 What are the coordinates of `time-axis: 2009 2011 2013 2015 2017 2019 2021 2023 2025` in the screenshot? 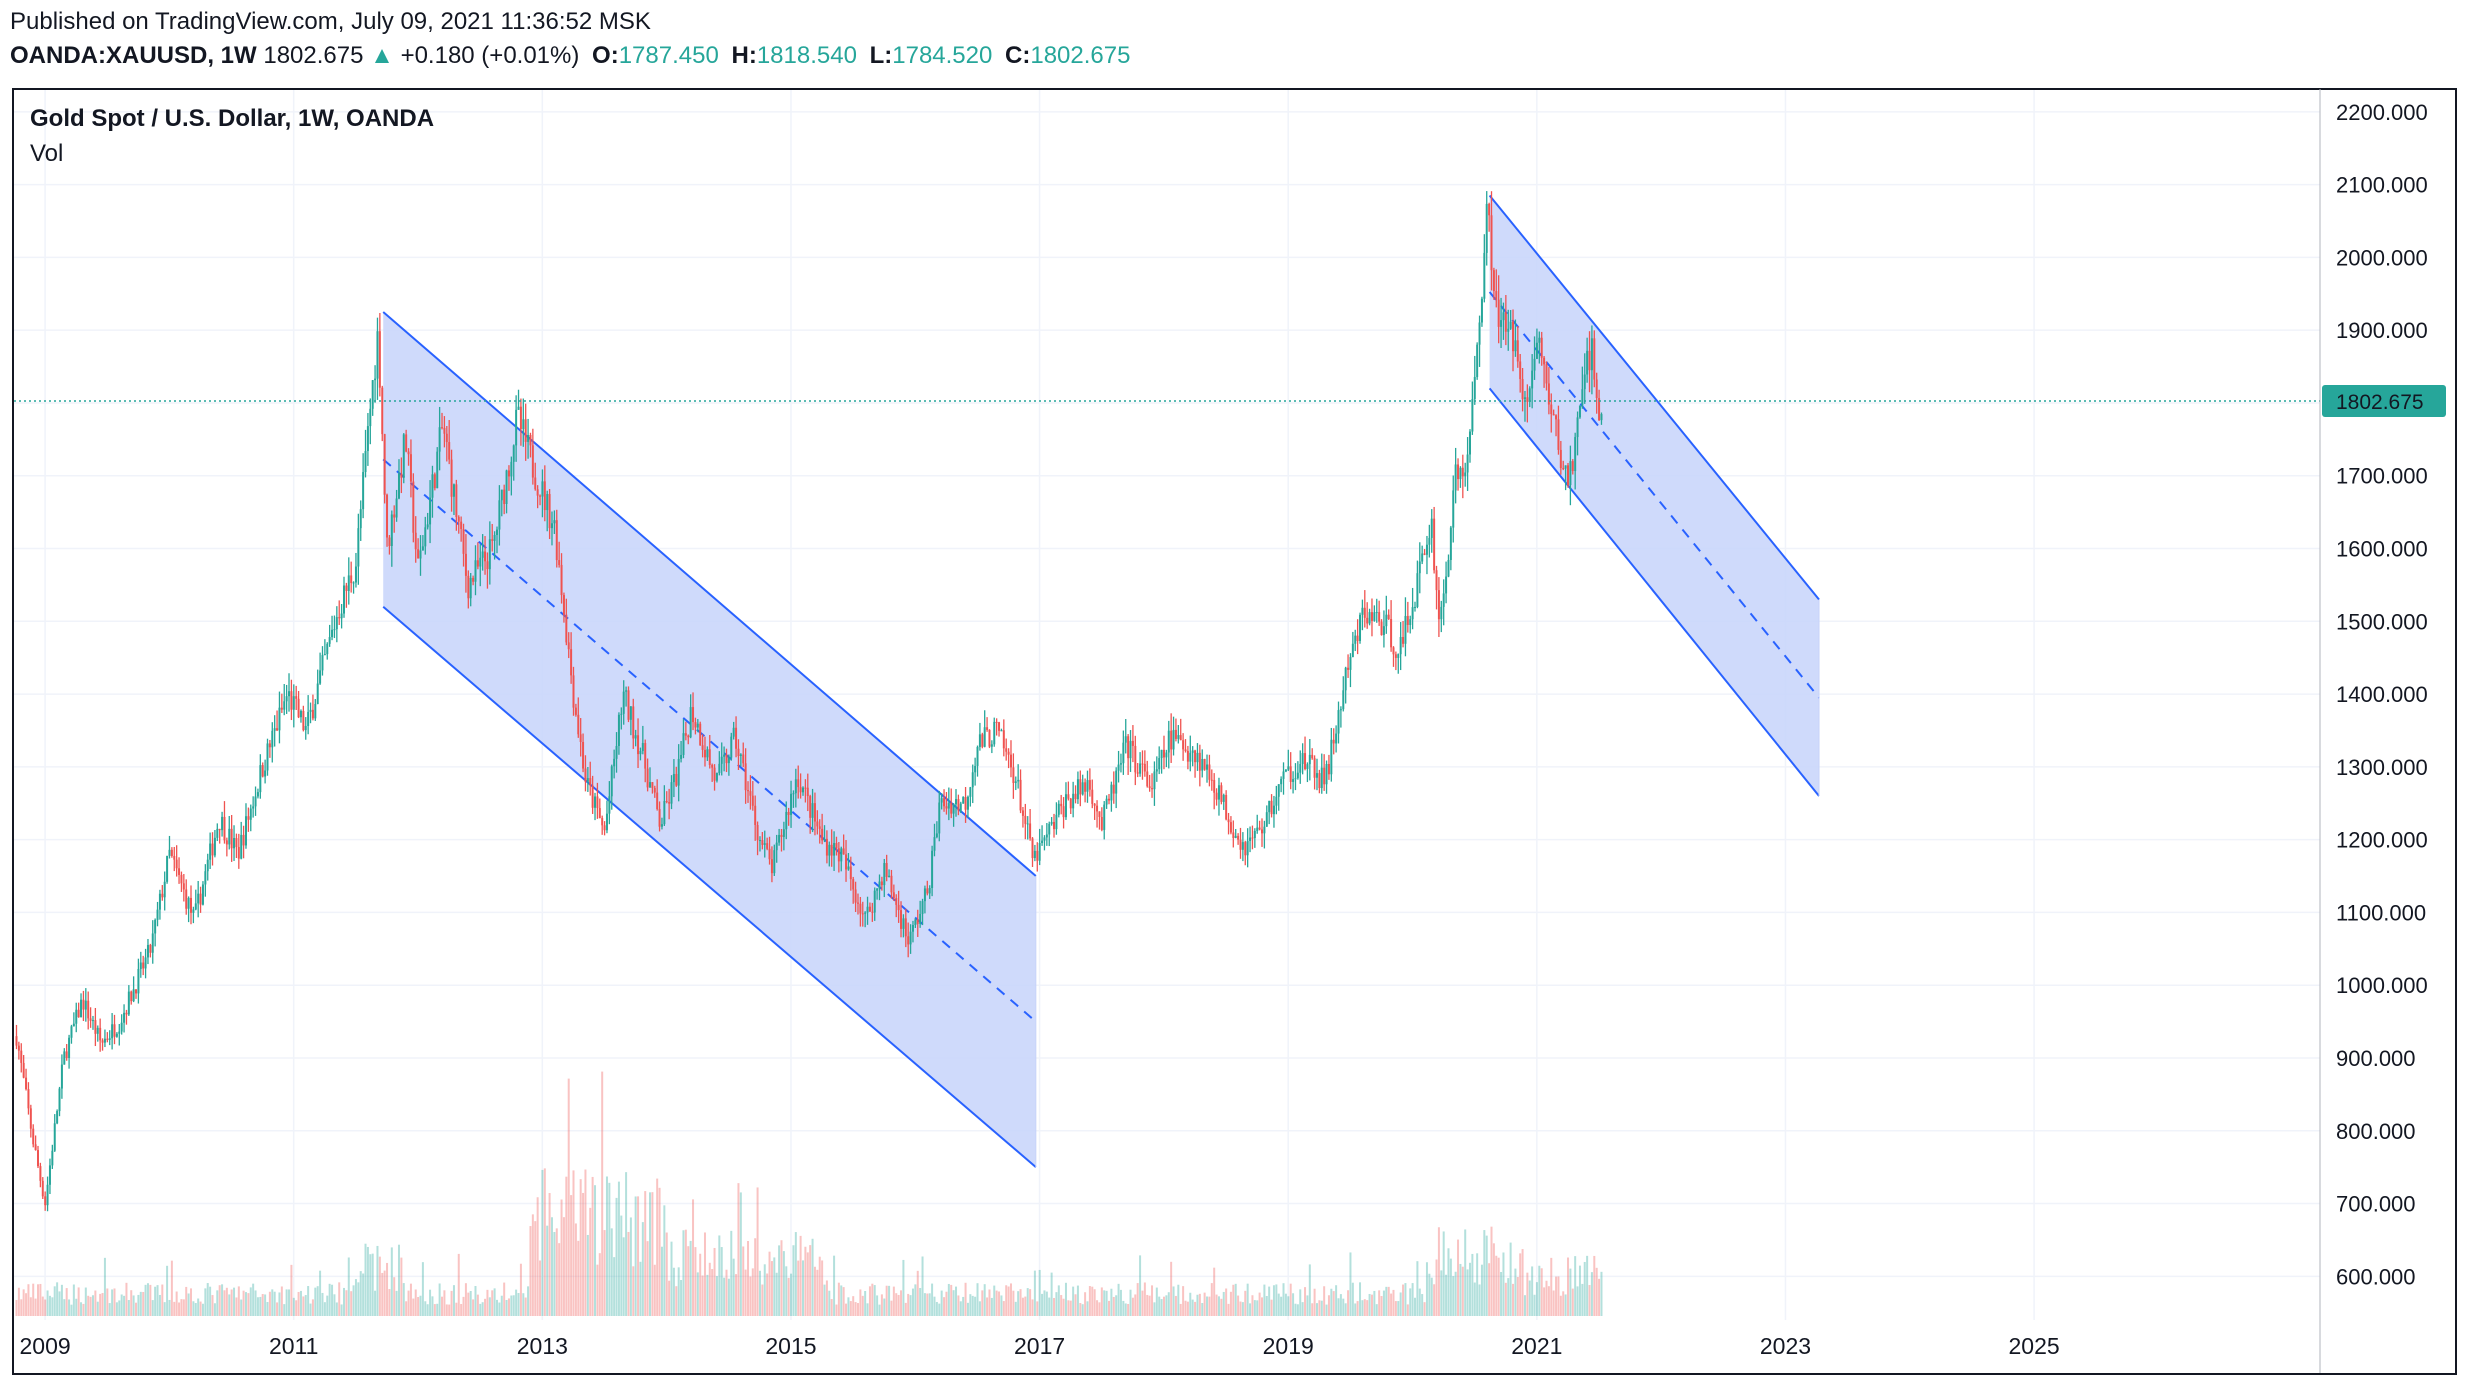 It's located at (1039, 1346).